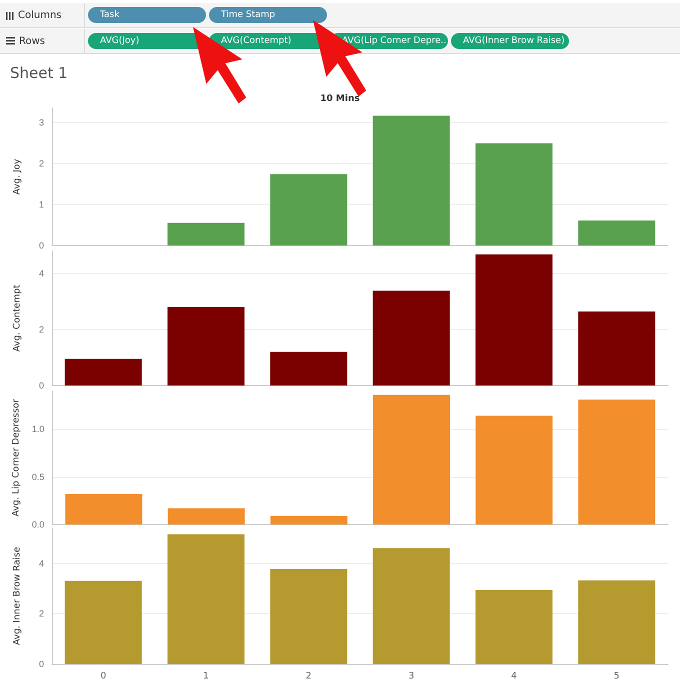  Describe the element at coordinates (510, 41) in the screenshot. I see `text: AVG(Inner Brow Raise)` at that location.